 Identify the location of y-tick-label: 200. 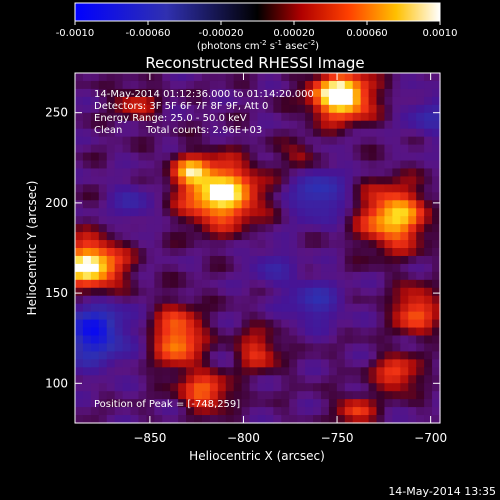
(56, 203).